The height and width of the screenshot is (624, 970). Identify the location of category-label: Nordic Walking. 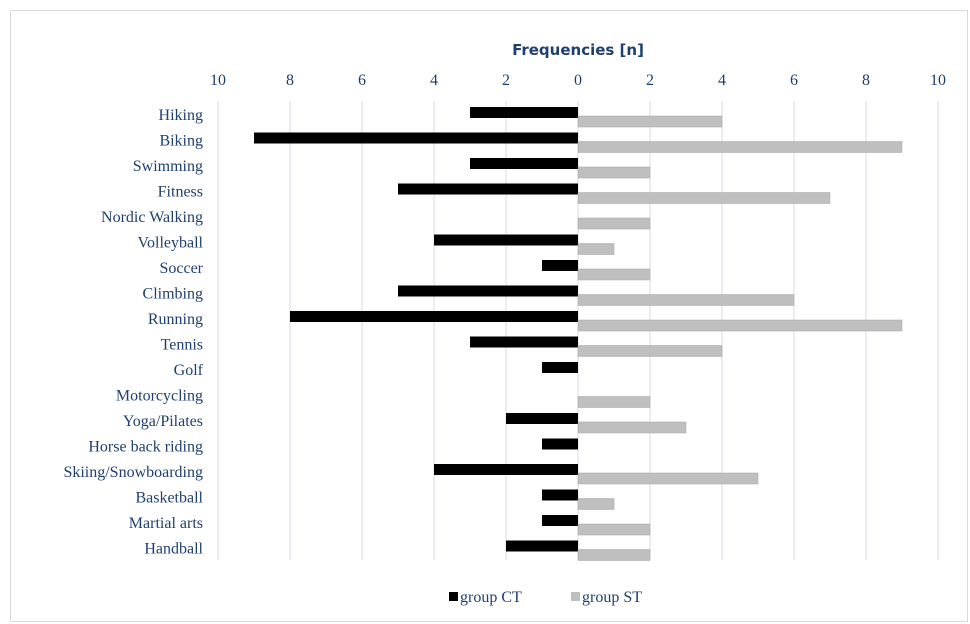
(152, 217).